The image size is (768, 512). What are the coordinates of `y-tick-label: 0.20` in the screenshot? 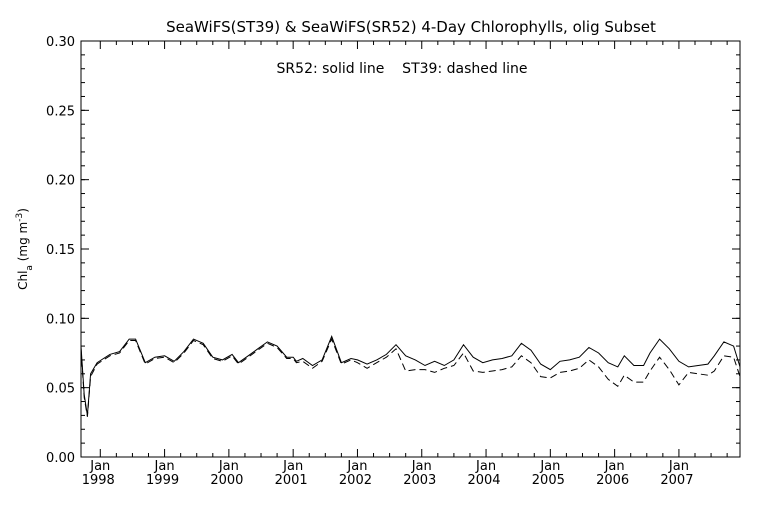 It's located at (60, 181).